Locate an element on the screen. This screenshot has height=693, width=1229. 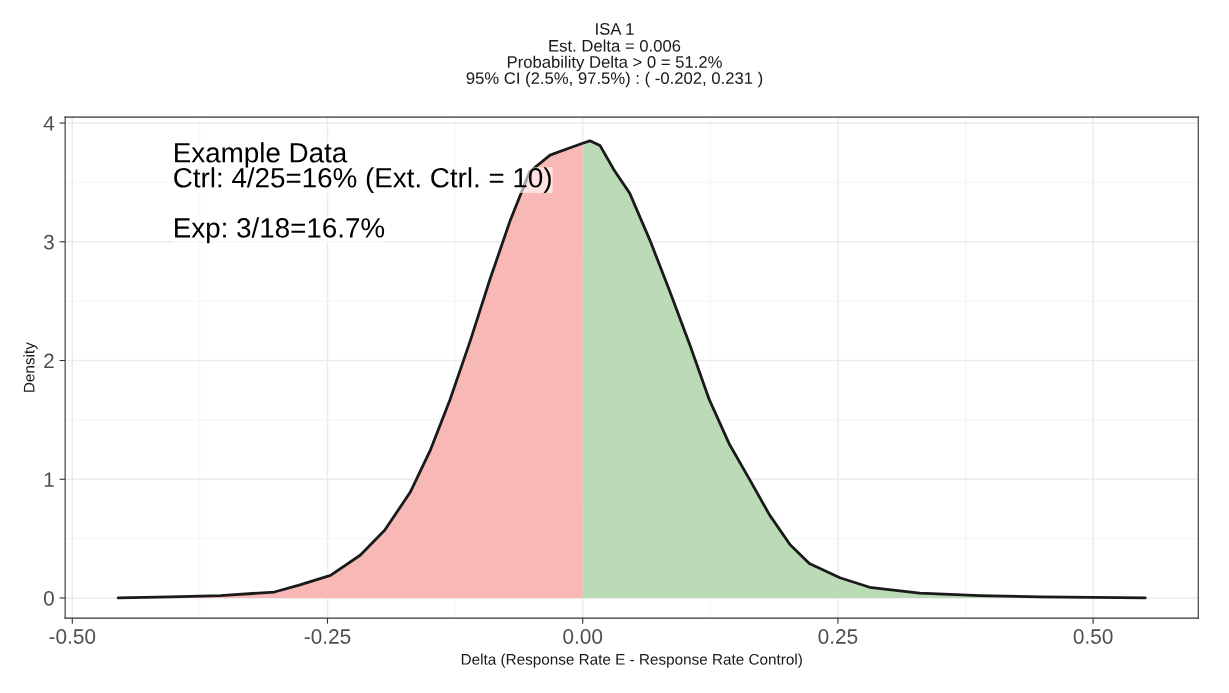
chart-subtitle: Est. Delta = 0.006 Probability Delta > 0 = 51.2% 95% CI (2.5%, 97.5%) : ( -0.202, 0.231 ) is located at coordinates (614, 63).